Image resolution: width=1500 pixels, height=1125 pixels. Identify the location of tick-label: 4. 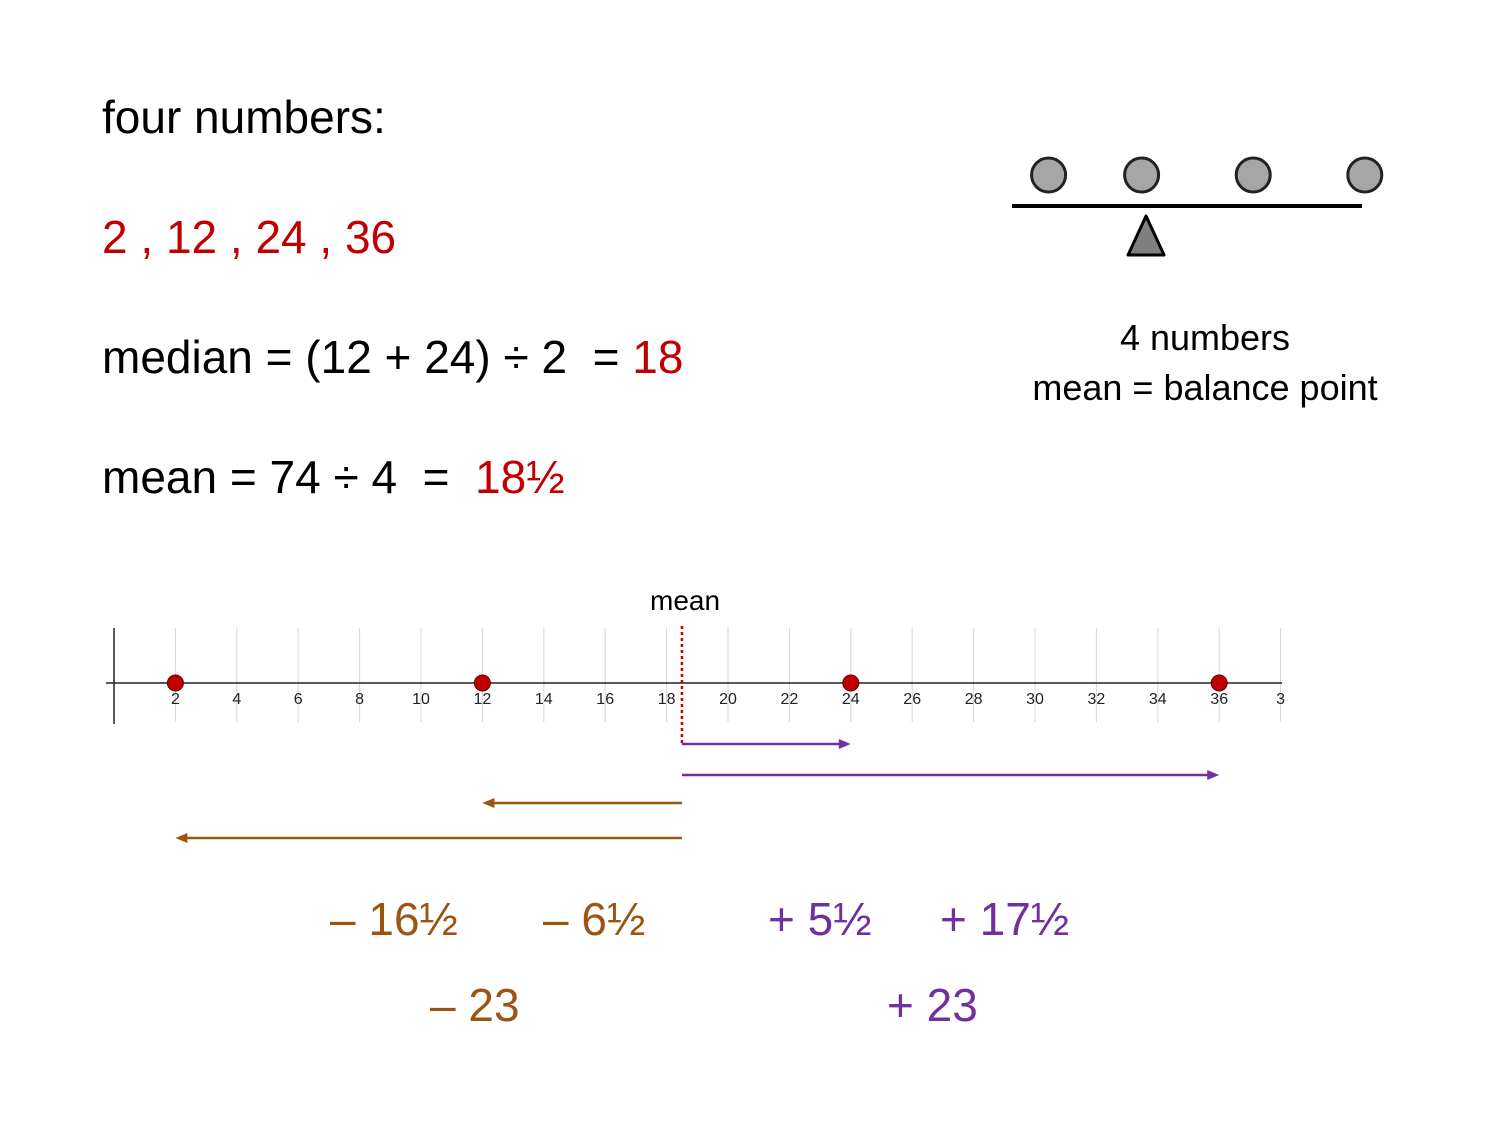
(236, 699).